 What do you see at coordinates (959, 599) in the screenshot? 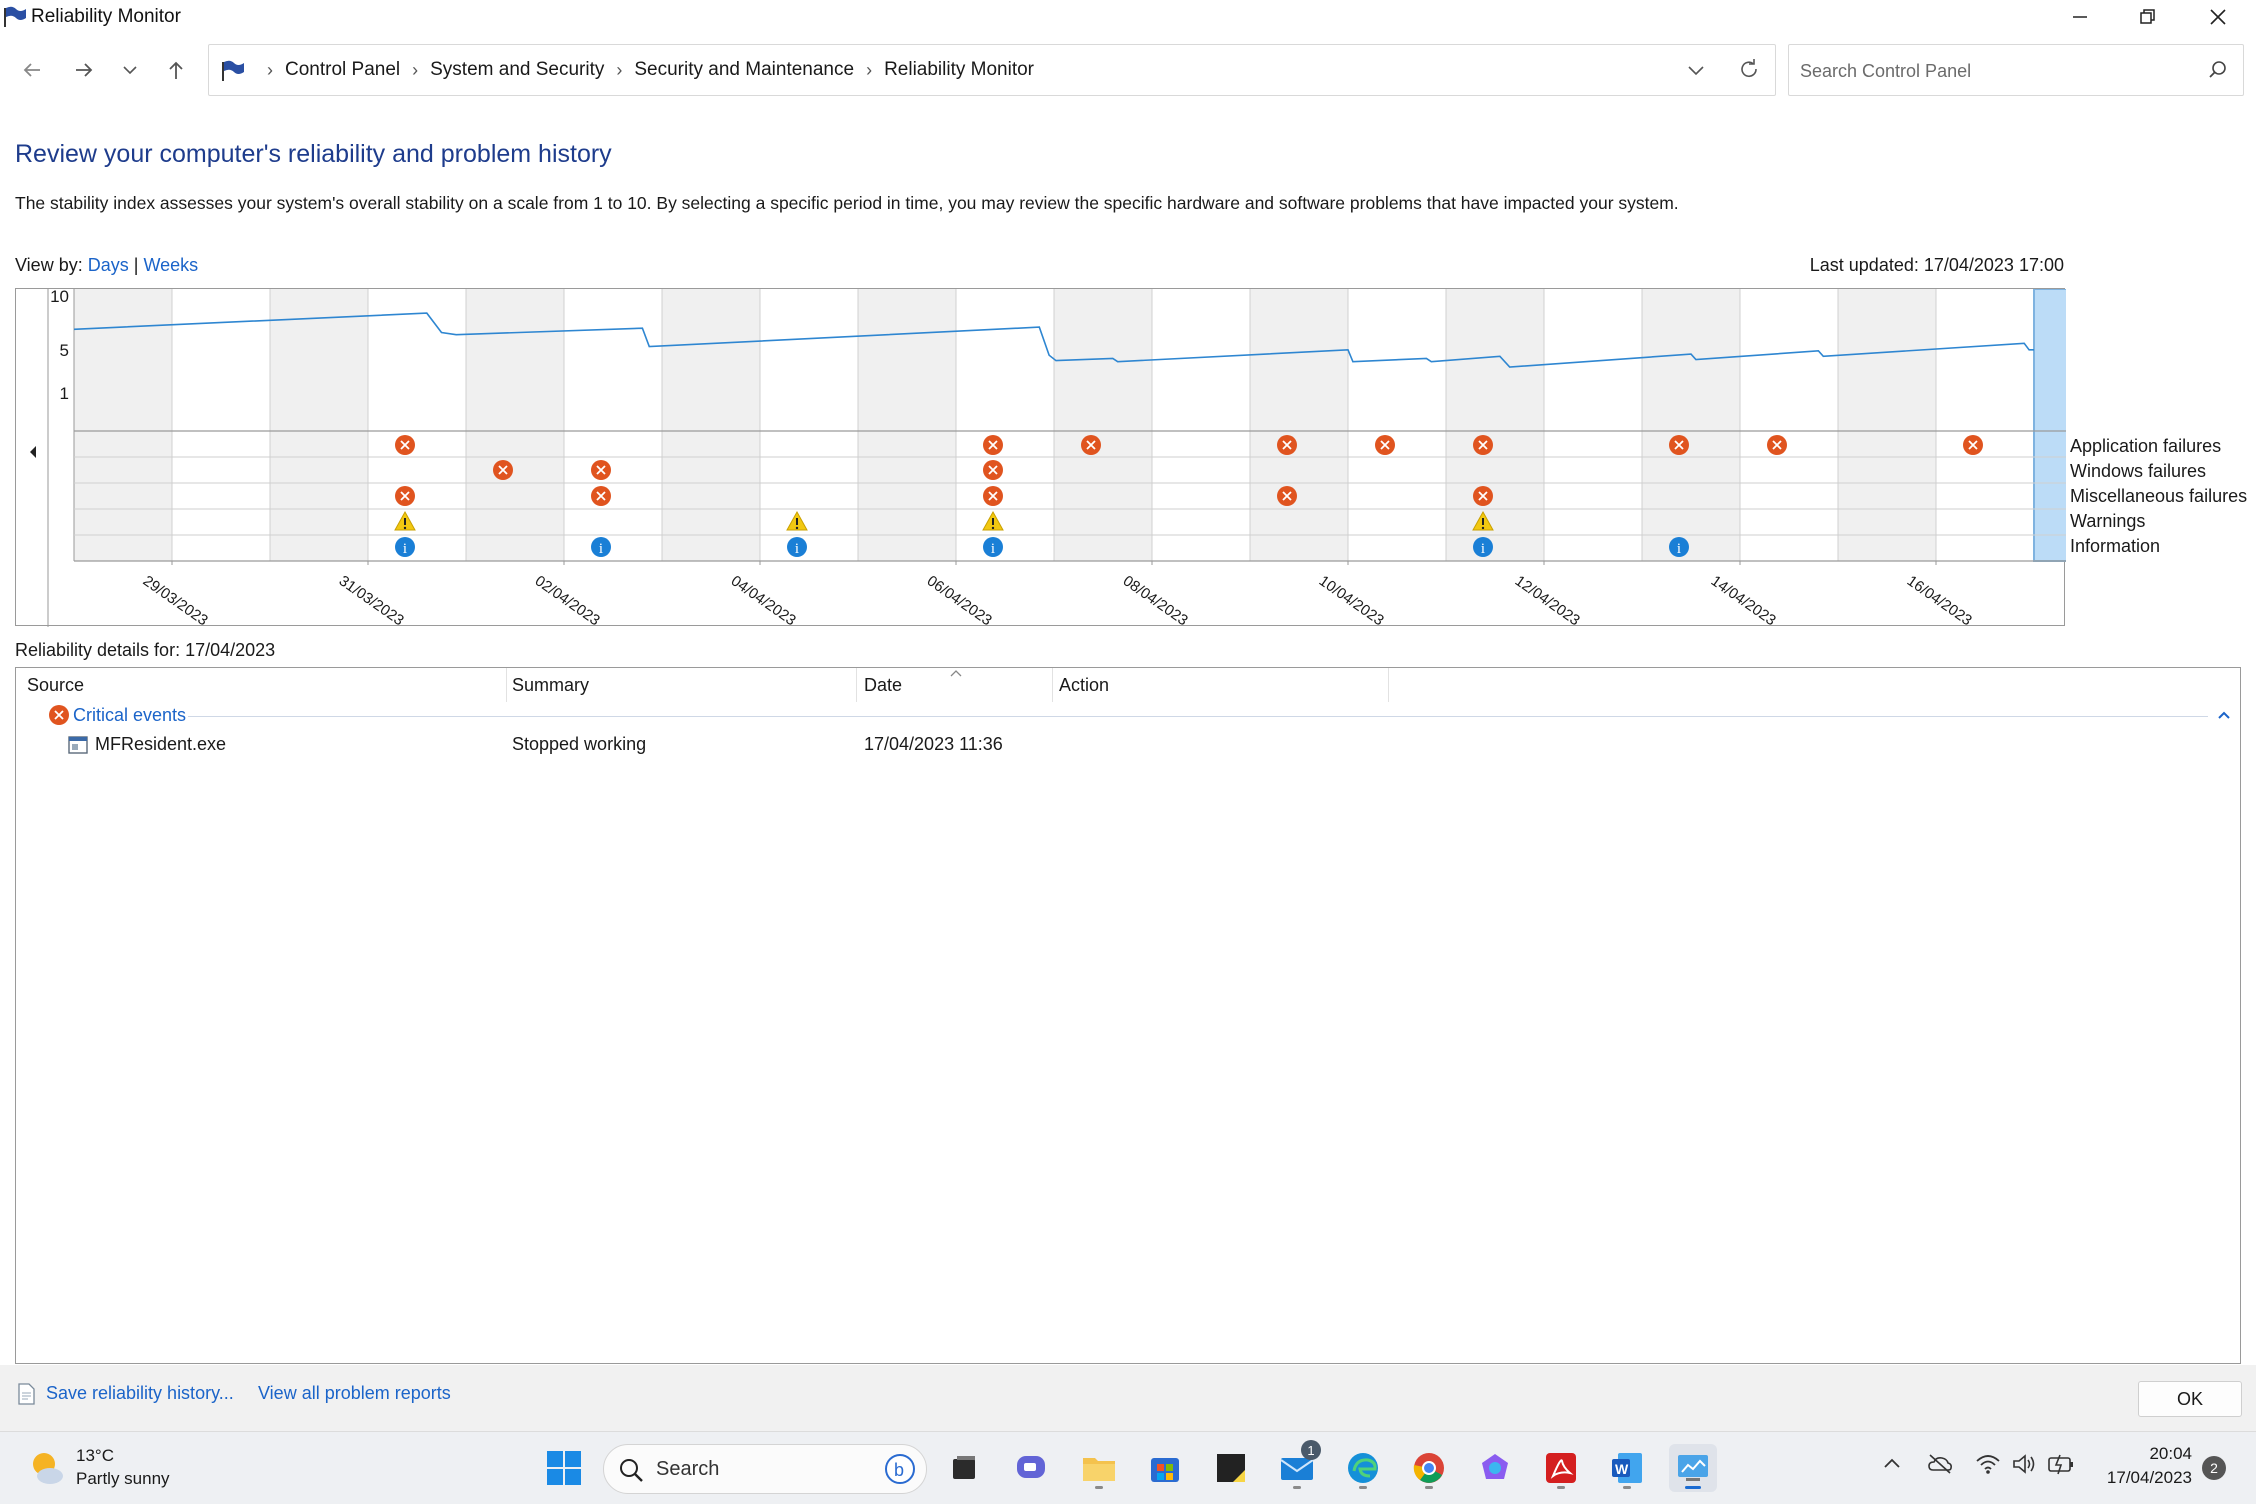
I see `x-tick-label: 06/04/2023` at bounding box center [959, 599].